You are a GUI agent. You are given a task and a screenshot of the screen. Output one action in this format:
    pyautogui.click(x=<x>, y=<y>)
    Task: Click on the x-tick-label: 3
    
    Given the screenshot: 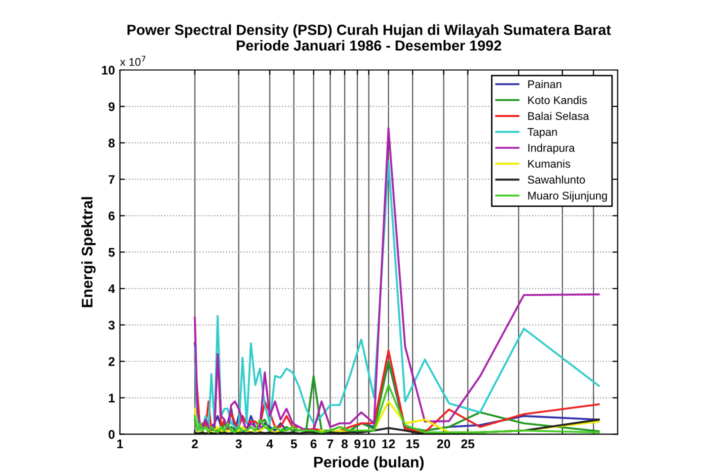 What is the action you would take?
    pyautogui.click(x=238, y=443)
    